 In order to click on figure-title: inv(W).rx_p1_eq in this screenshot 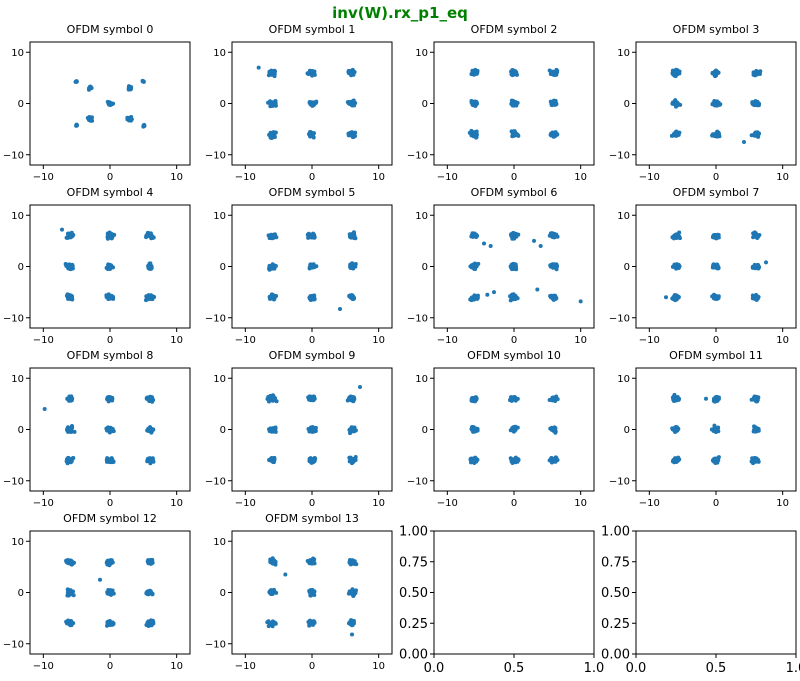, I will do `click(400, 13)`.